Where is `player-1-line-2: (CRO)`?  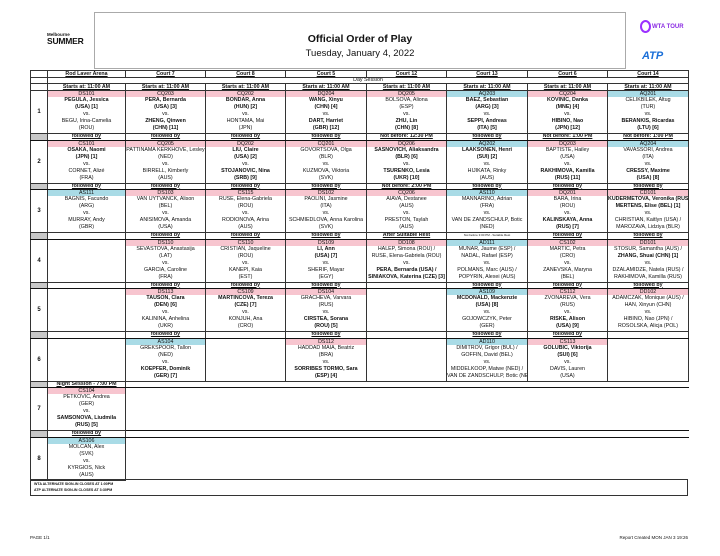
player-1-line-2: (CRO) is located at coordinates (567, 255).